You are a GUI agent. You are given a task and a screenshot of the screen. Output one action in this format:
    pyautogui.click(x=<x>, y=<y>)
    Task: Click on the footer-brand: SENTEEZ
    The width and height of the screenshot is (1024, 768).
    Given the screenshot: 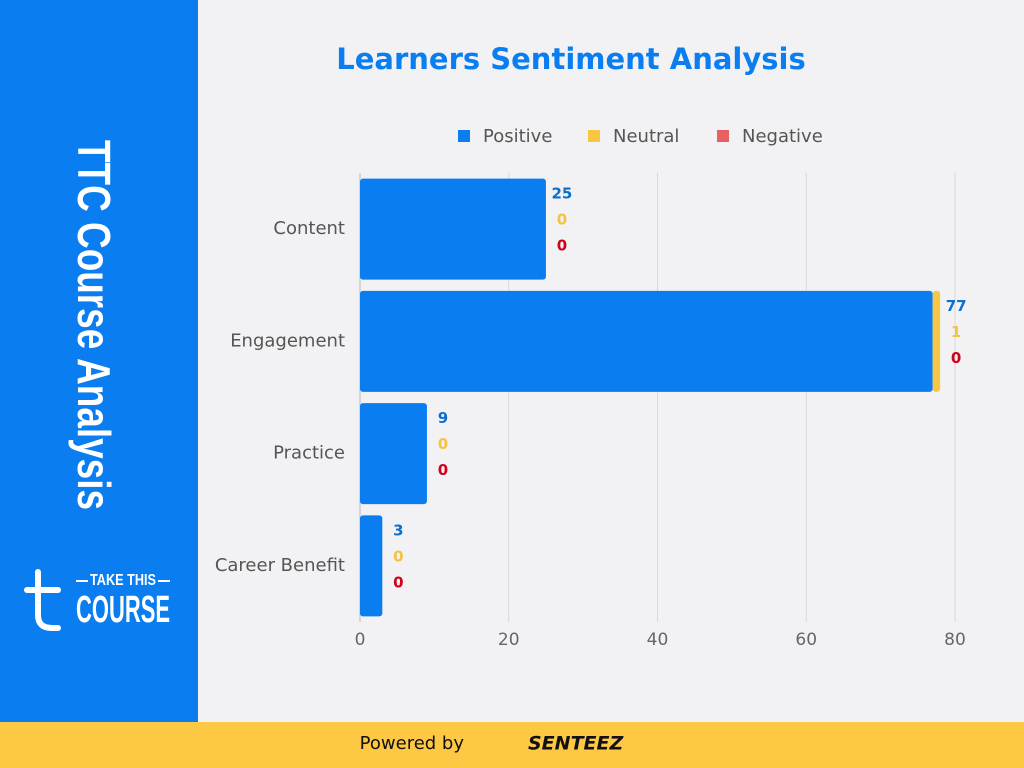 What is the action you would take?
    pyautogui.click(x=576, y=744)
    